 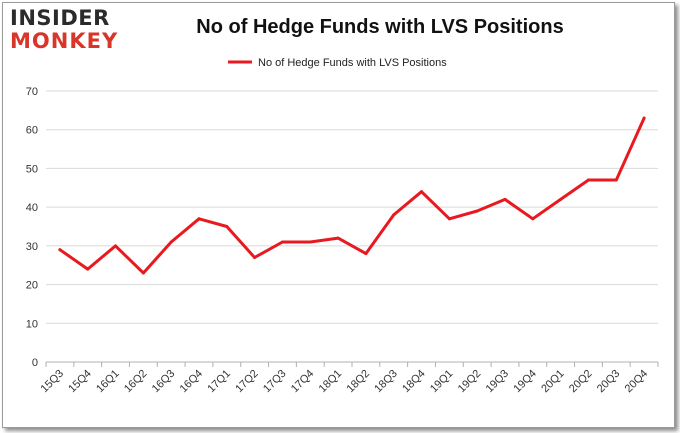 What do you see at coordinates (359, 382) in the screenshot?
I see `x-tick-label: 18Q2` at bounding box center [359, 382].